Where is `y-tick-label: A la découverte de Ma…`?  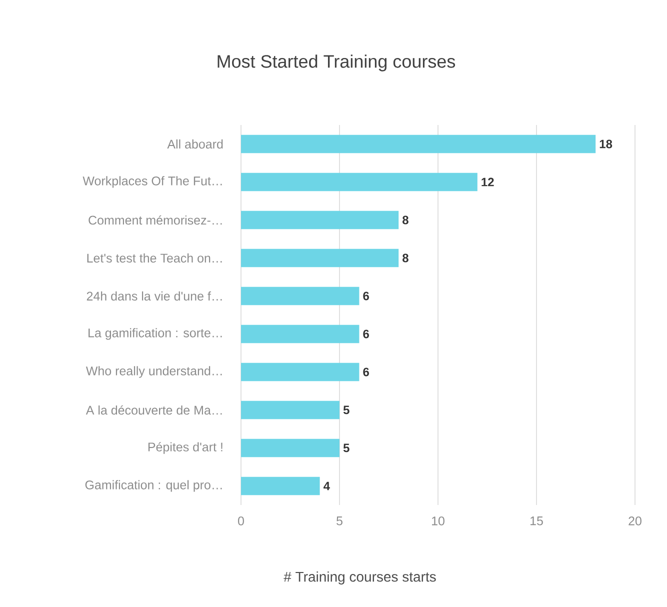
y-tick-label: A la découverte de Ma… is located at coordinates (154, 410).